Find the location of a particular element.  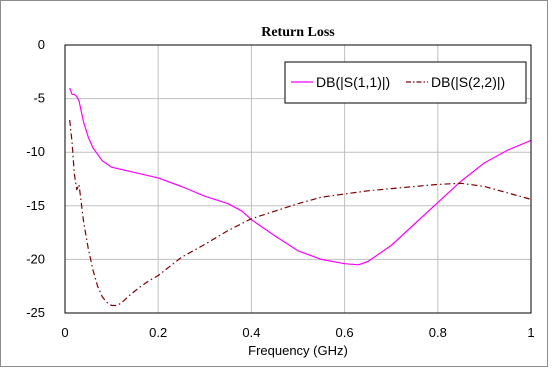

x-tick-label: 0 is located at coordinates (64, 332).